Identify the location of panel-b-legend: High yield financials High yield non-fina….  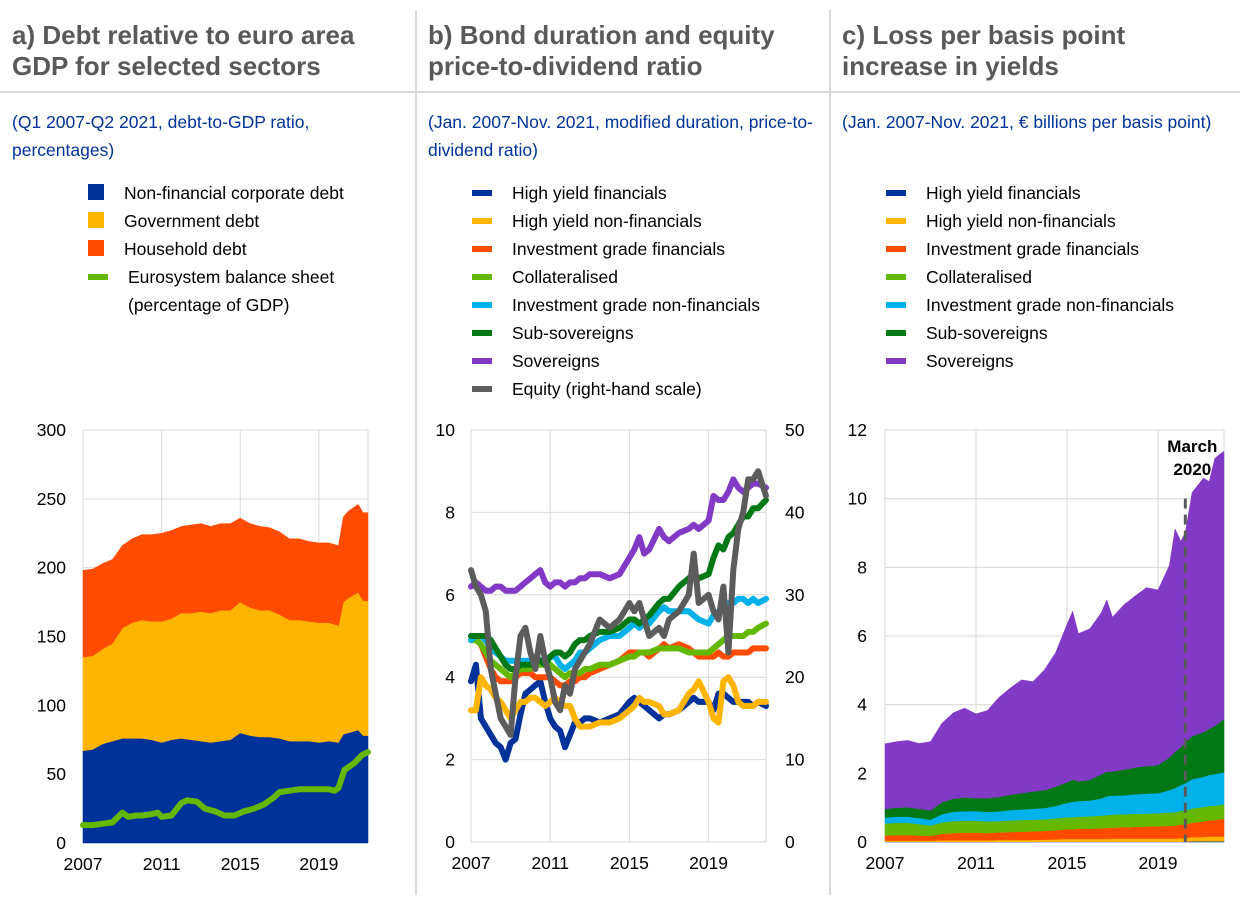
(616, 291).